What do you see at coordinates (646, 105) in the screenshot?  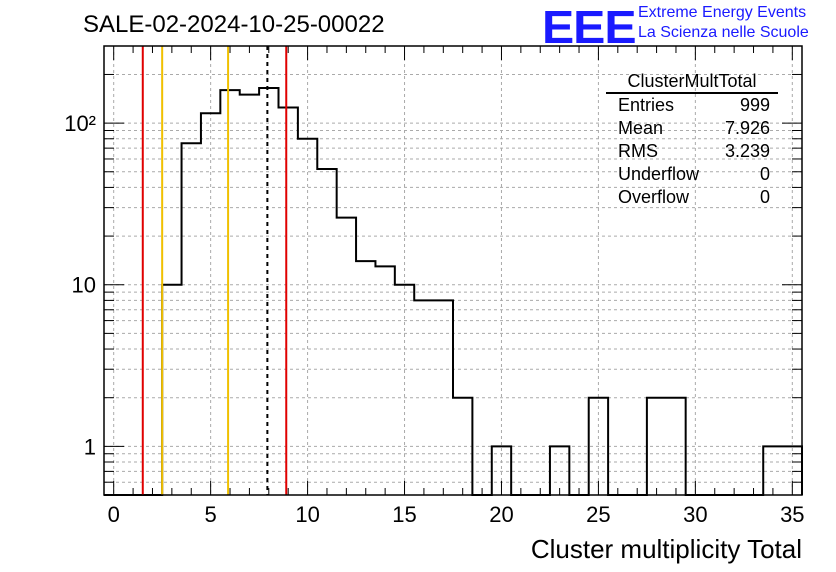 I see `stats-label: Entries` at bounding box center [646, 105].